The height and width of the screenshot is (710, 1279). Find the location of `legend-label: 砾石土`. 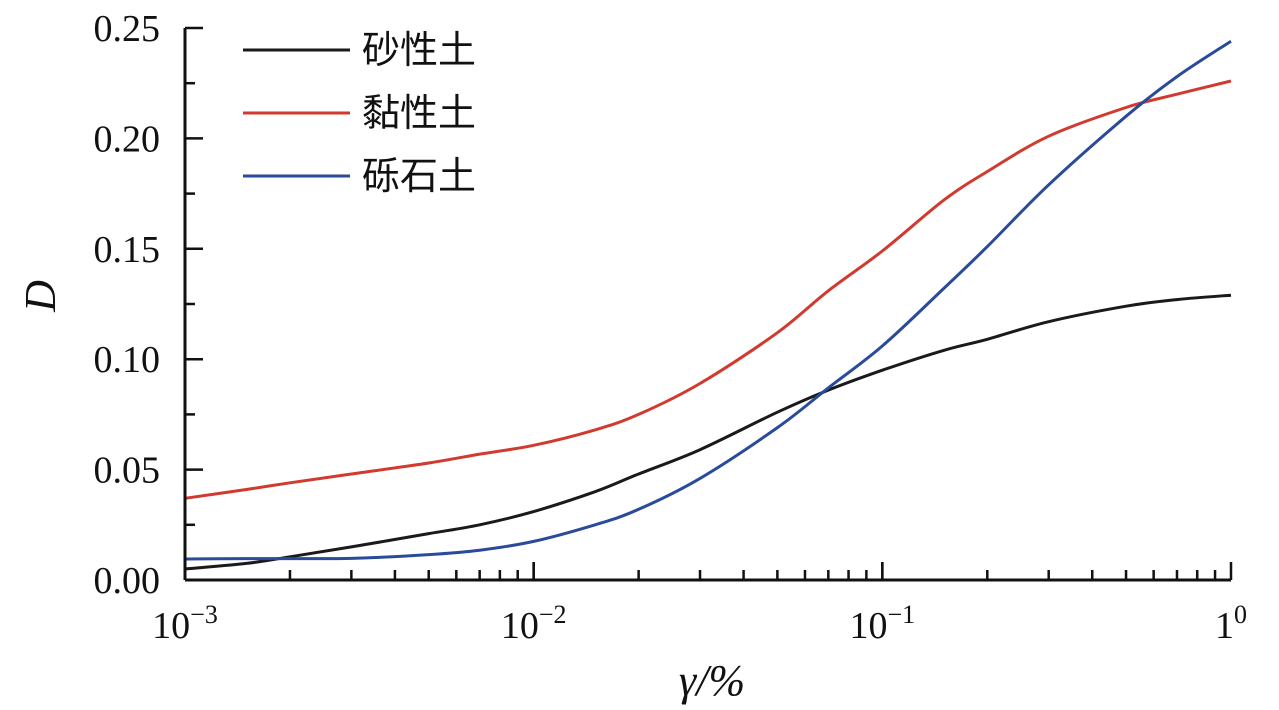

legend-label: 砾石土 is located at coordinates (419, 176).